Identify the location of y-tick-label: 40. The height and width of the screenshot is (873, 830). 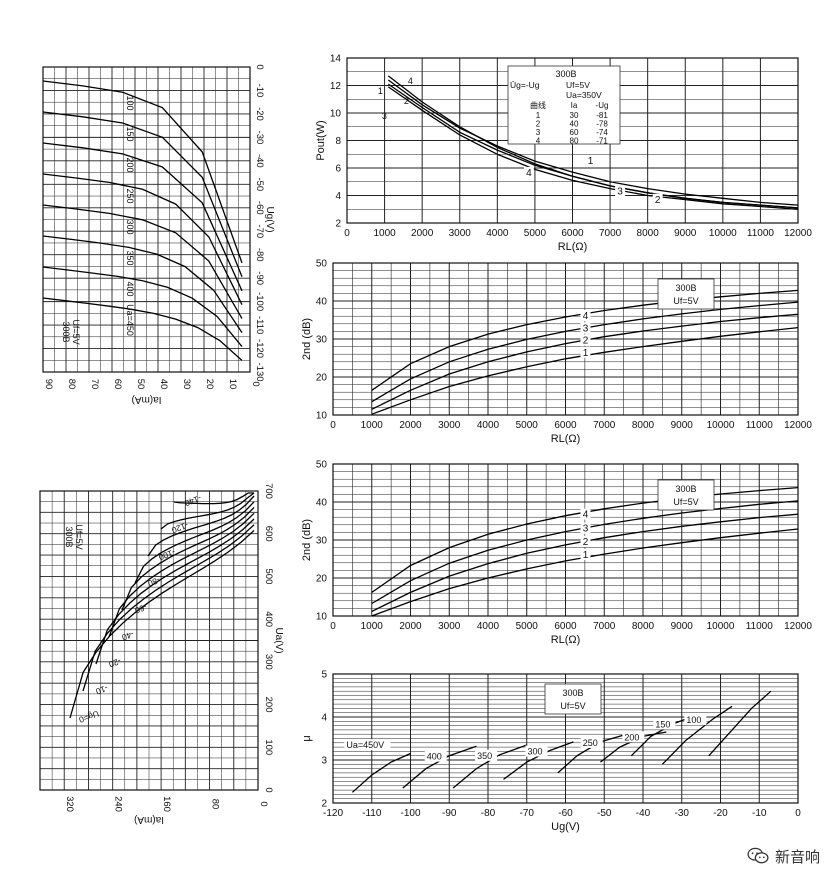
(322, 503).